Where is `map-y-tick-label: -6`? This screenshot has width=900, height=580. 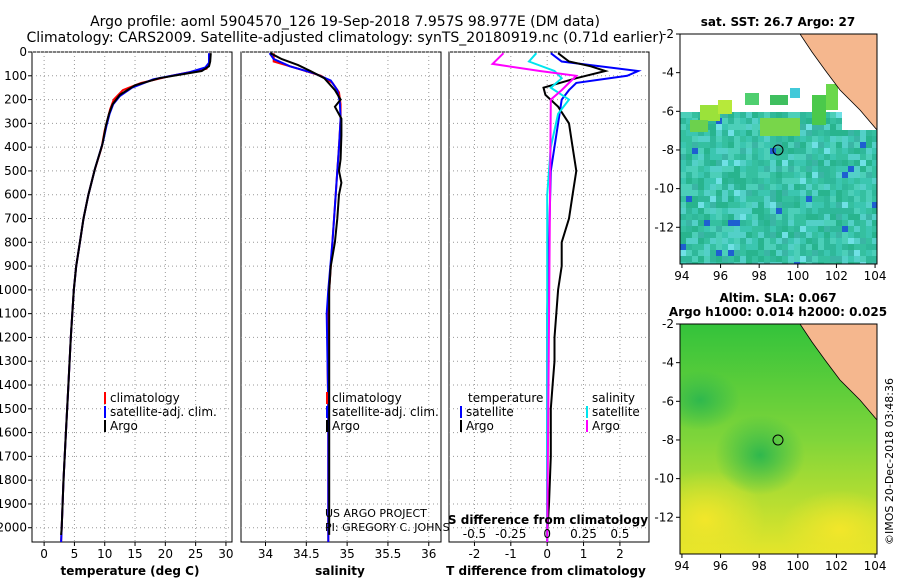 map-y-tick-label: -6 is located at coordinates (668, 111).